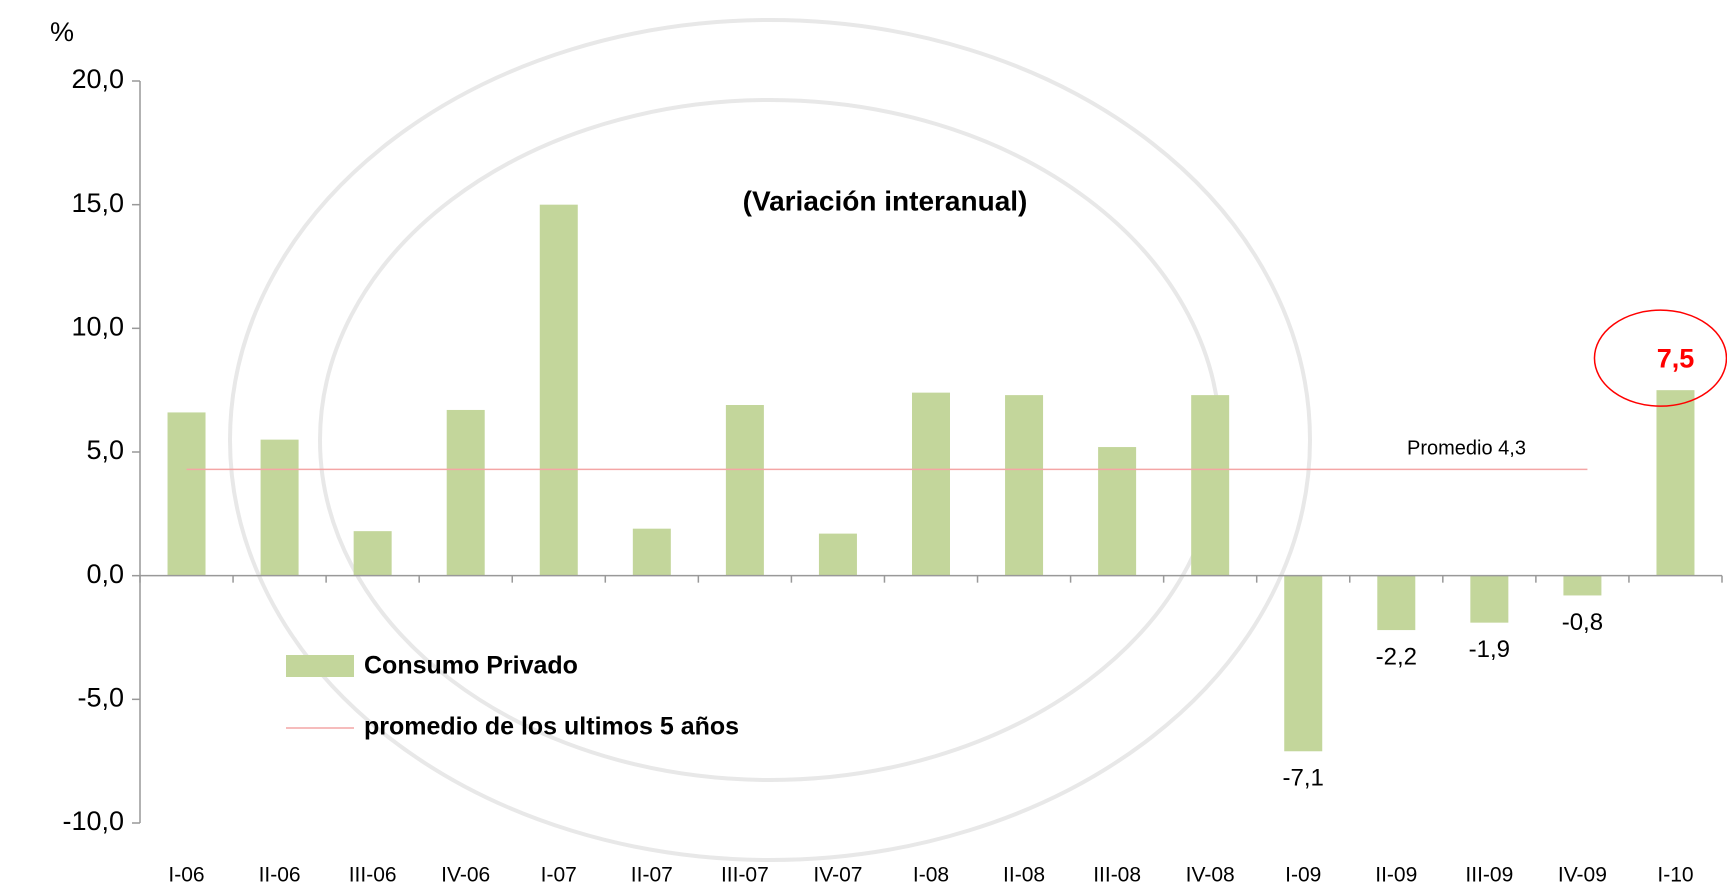 The height and width of the screenshot is (888, 1727). I want to click on data-label: 7,5, so click(1676, 358).